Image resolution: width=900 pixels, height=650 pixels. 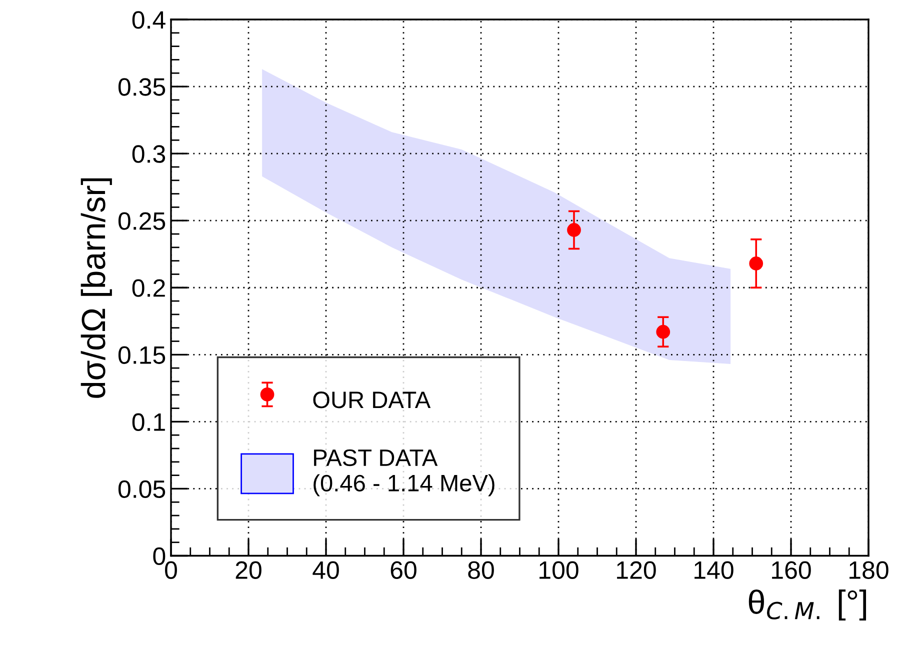 I want to click on x-tick-label: 100, so click(x=559, y=570).